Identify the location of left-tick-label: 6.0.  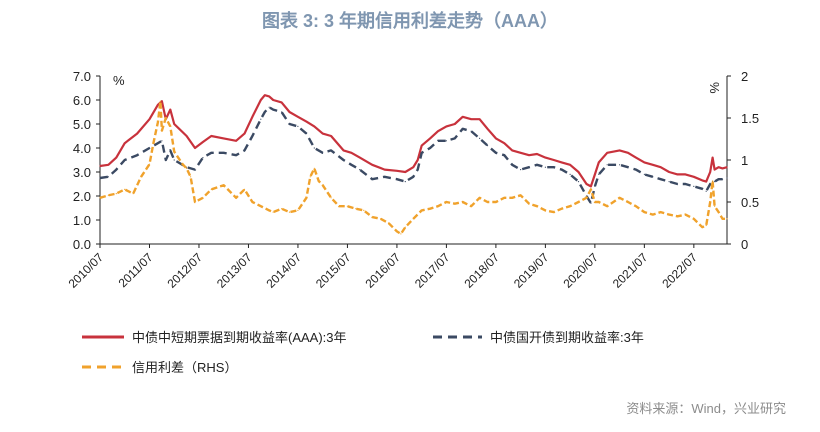
(82, 100).